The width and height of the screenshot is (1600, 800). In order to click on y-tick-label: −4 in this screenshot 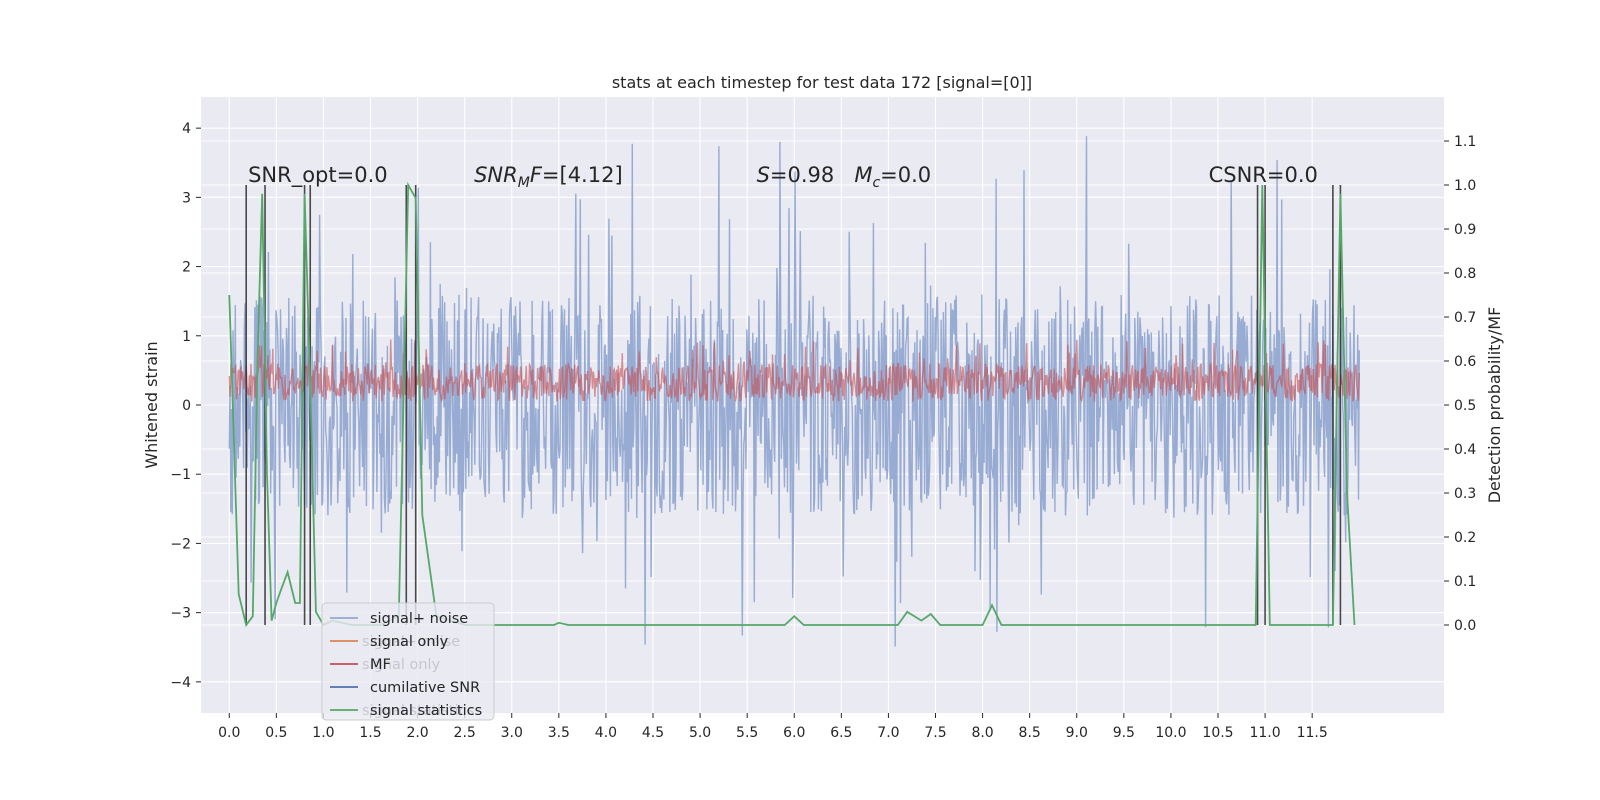, I will do `click(180, 683)`.